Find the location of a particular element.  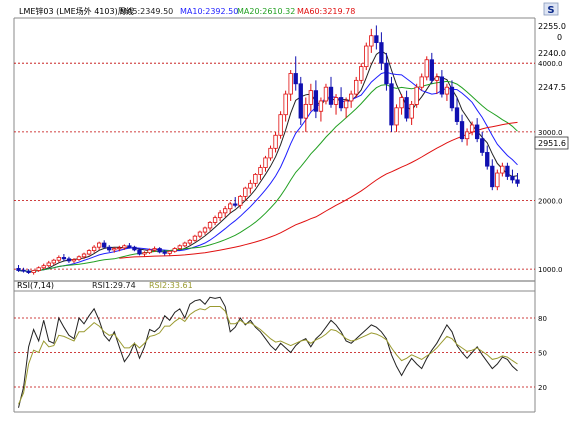

price-tick-label: 2000.0 is located at coordinates (550, 201).